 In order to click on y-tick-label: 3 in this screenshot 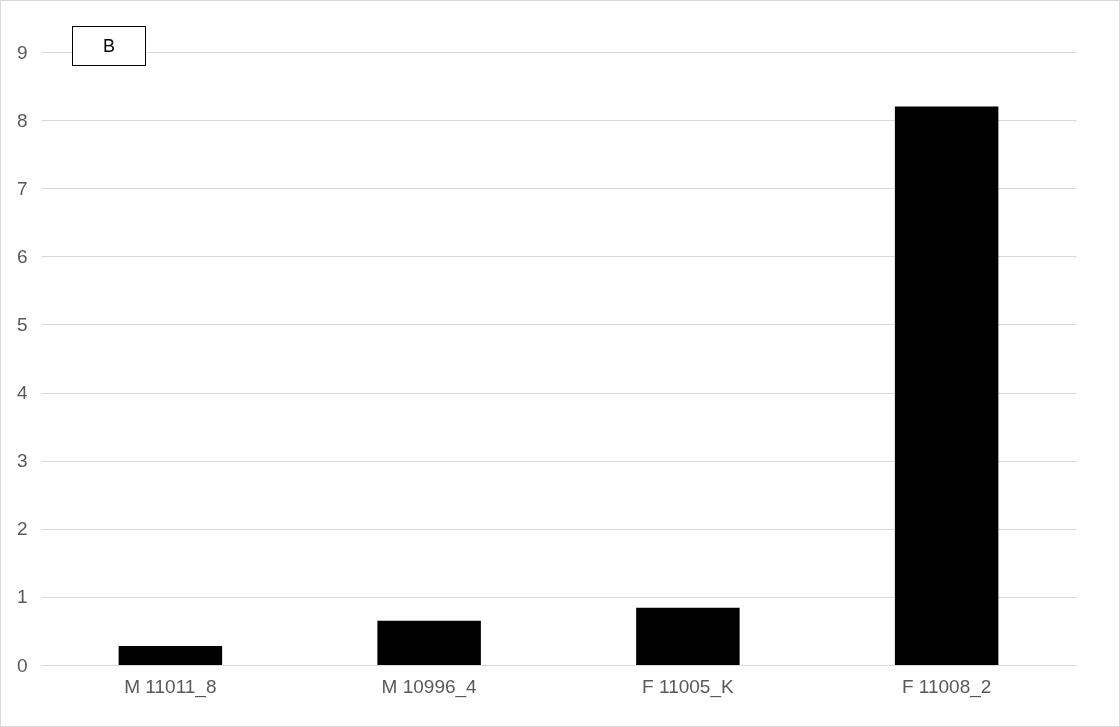, I will do `click(22, 461)`.